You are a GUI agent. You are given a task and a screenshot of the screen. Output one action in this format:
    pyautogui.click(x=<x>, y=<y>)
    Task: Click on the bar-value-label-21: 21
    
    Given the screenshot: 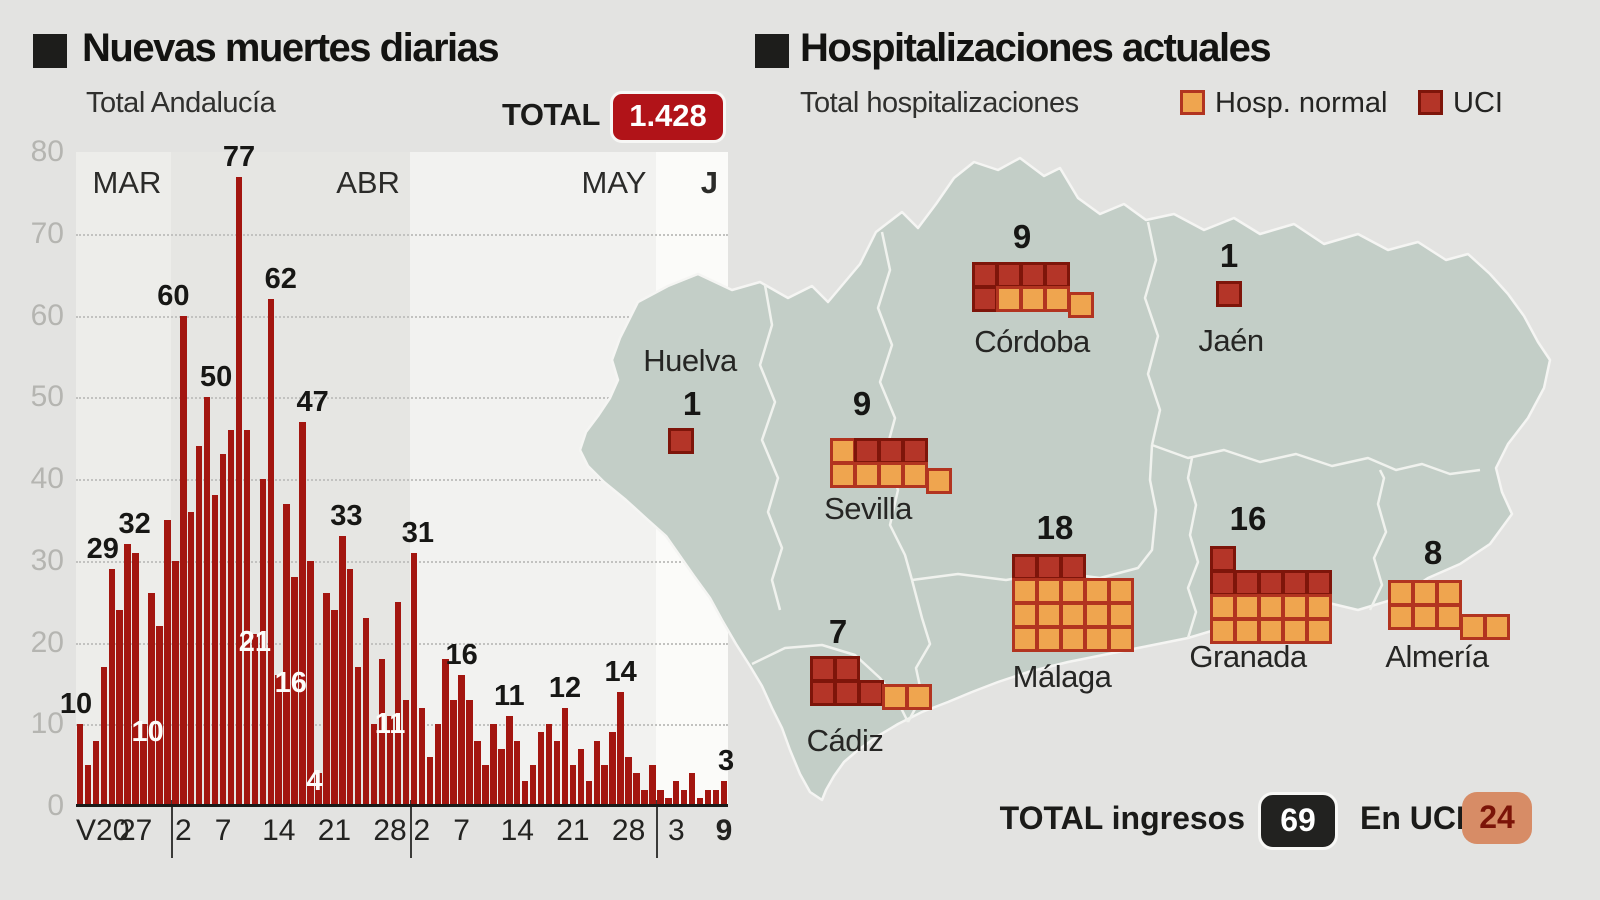 What is the action you would take?
    pyautogui.click(x=255, y=642)
    